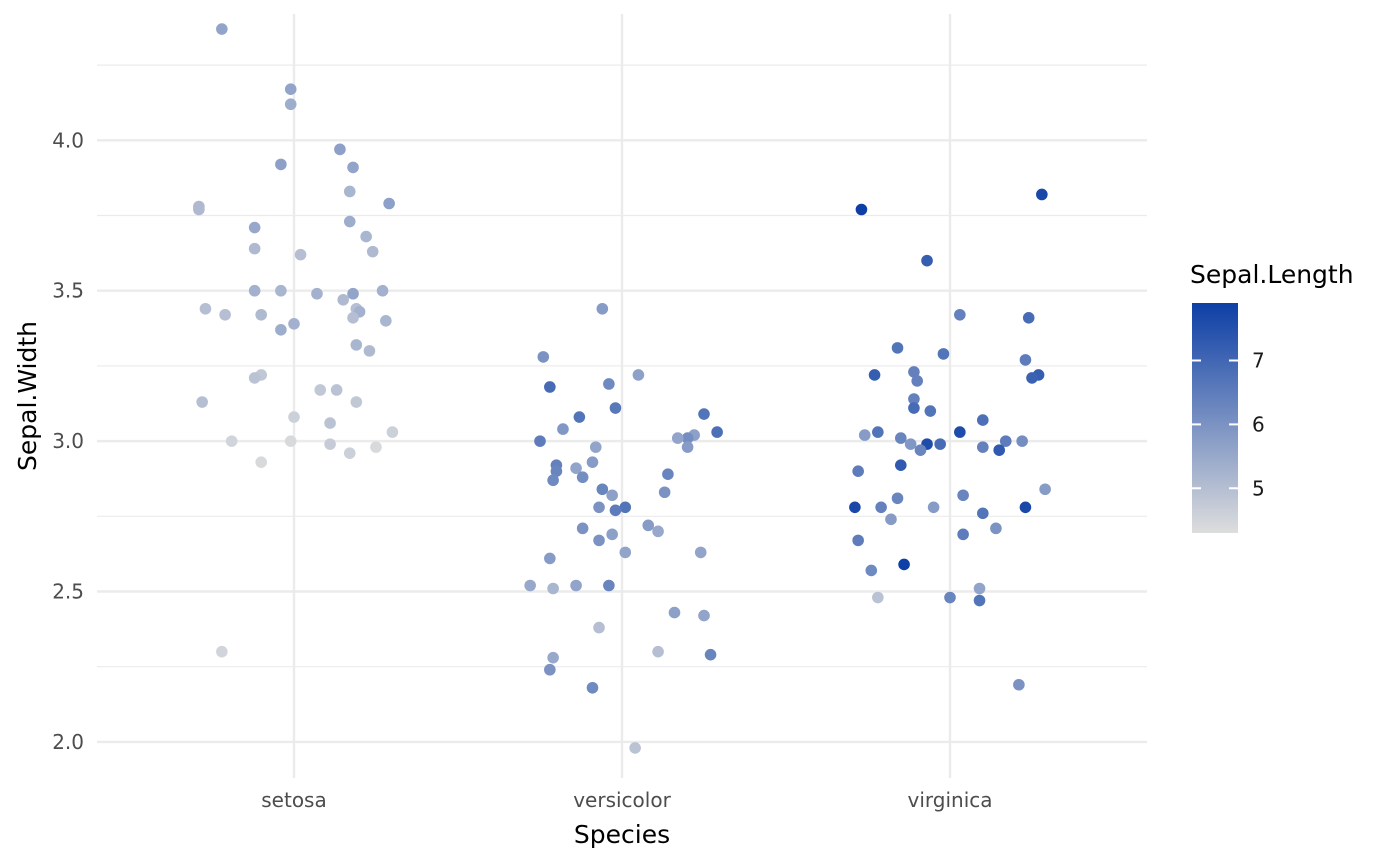 Image resolution: width=1400 pixels, height=866 pixels. What do you see at coordinates (68, 291) in the screenshot?
I see `y-tick-label: 3.5` at bounding box center [68, 291].